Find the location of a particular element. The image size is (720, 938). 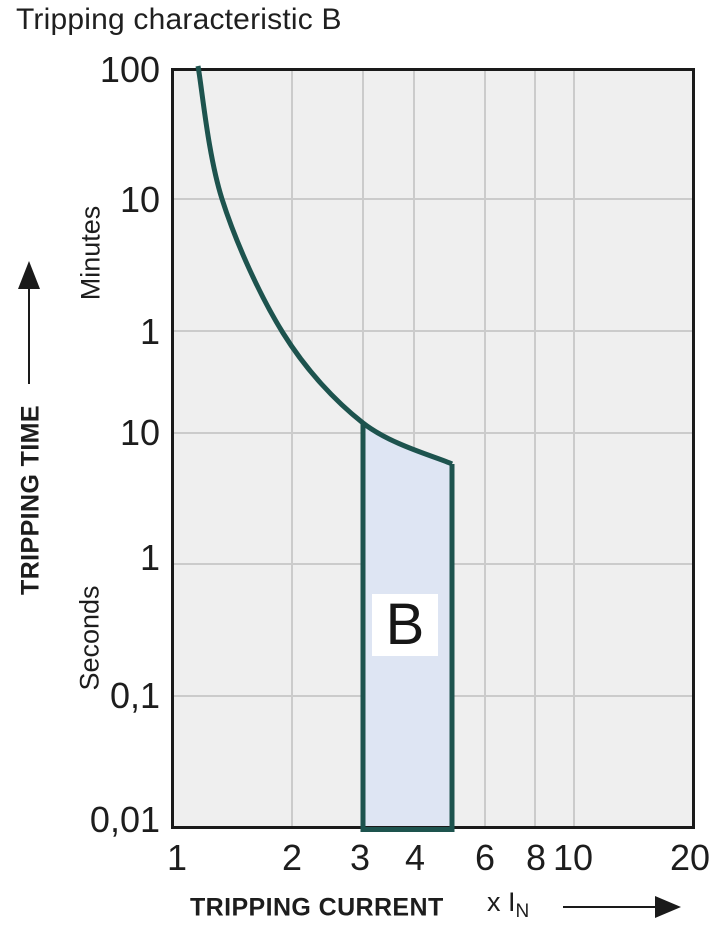

x-tick-1: 1 is located at coordinates (177, 857).